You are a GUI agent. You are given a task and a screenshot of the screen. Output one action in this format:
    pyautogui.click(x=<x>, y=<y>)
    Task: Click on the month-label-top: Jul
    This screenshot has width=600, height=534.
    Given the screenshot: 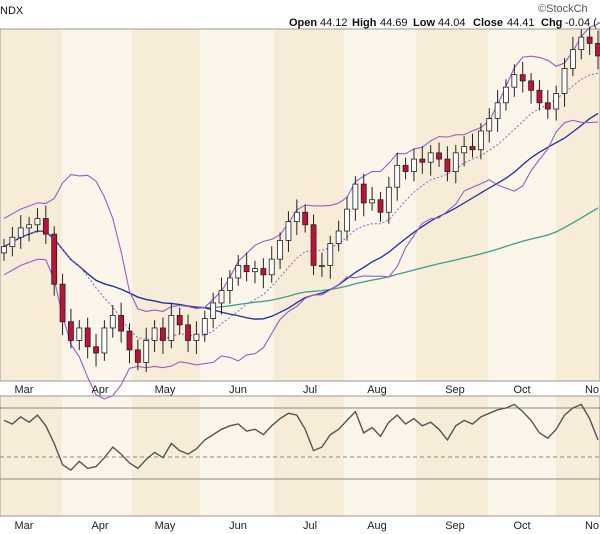 What is the action you would take?
    pyautogui.click(x=310, y=390)
    